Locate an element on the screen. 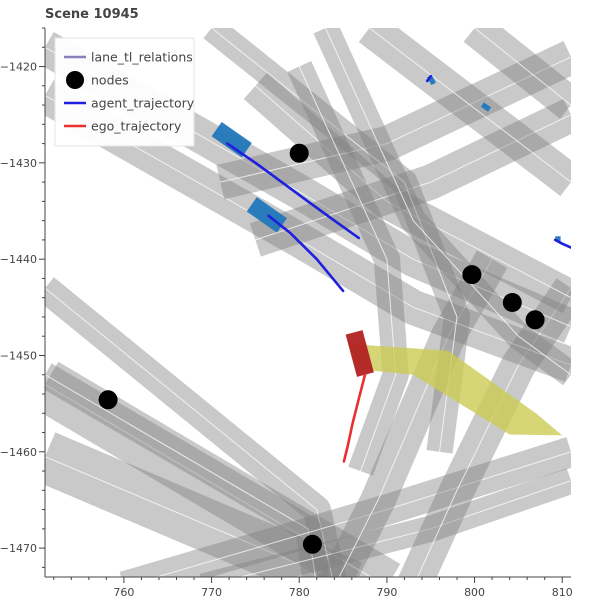 This screenshot has height=600, width=600. legend-swatch-nodes is located at coordinates (75, 80).